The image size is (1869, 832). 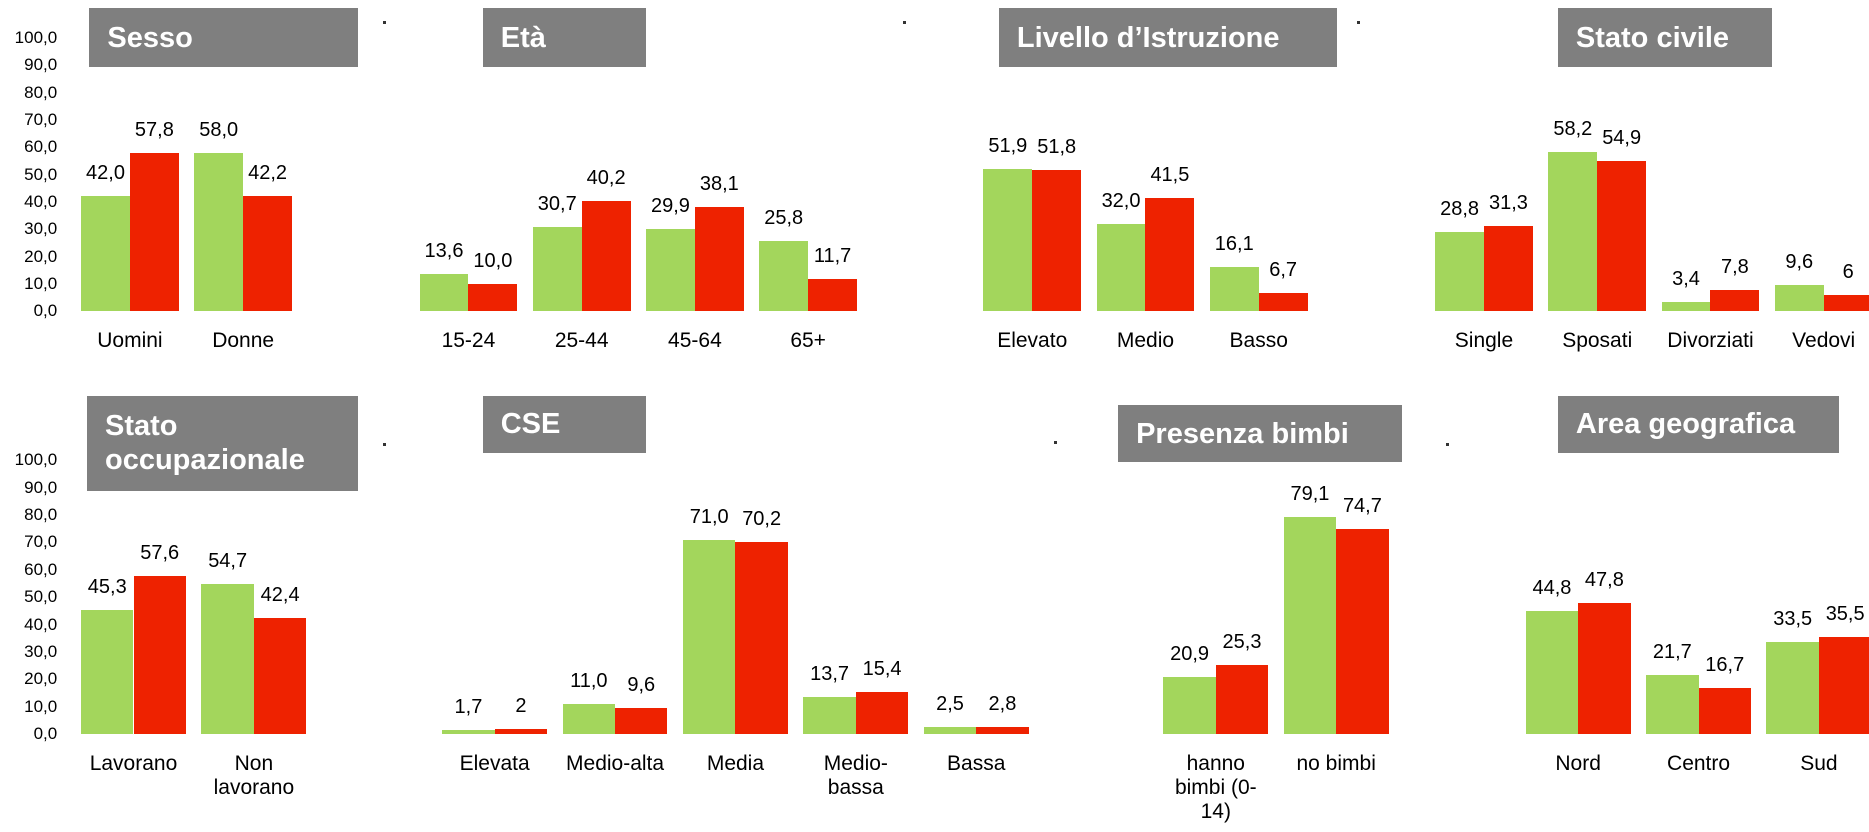 What do you see at coordinates (1310, 494) in the screenshot?
I see `value-label: 79,1` at bounding box center [1310, 494].